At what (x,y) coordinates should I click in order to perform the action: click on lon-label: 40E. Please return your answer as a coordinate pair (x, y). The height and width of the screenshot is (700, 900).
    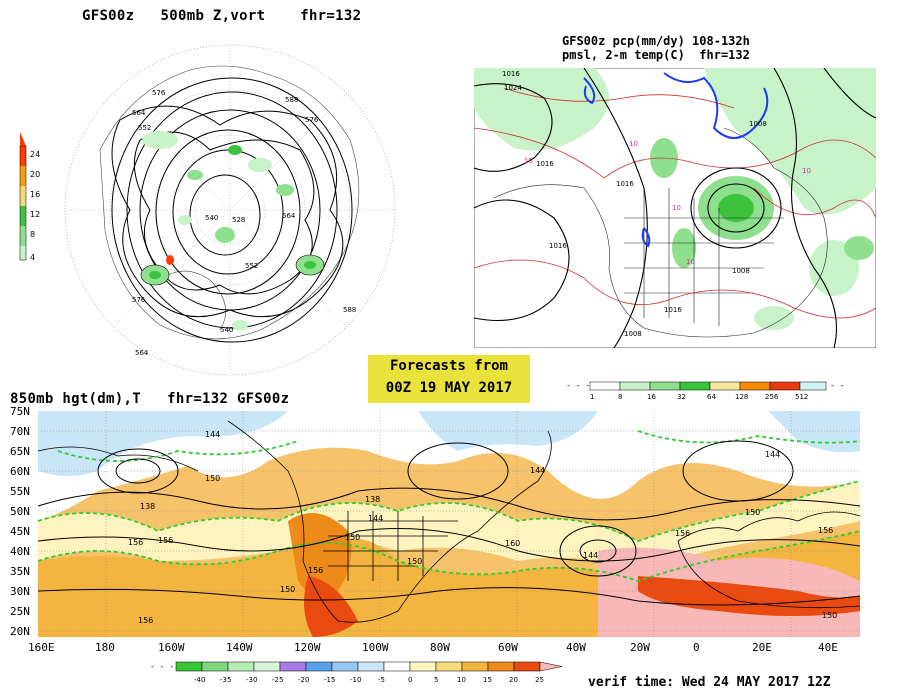
    Looking at the image, I should click on (828, 647).